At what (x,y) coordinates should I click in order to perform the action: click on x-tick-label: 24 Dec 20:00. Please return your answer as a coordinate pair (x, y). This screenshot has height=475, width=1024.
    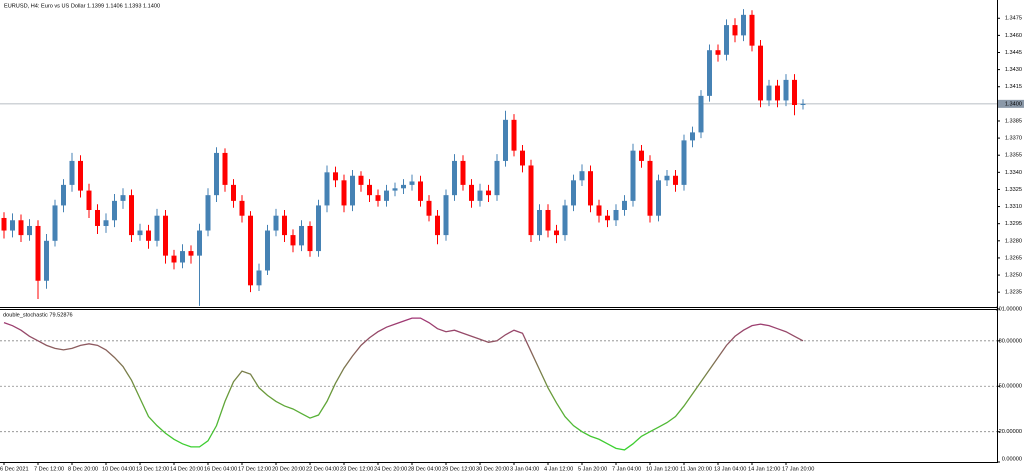
    Looking at the image, I should click on (390, 469).